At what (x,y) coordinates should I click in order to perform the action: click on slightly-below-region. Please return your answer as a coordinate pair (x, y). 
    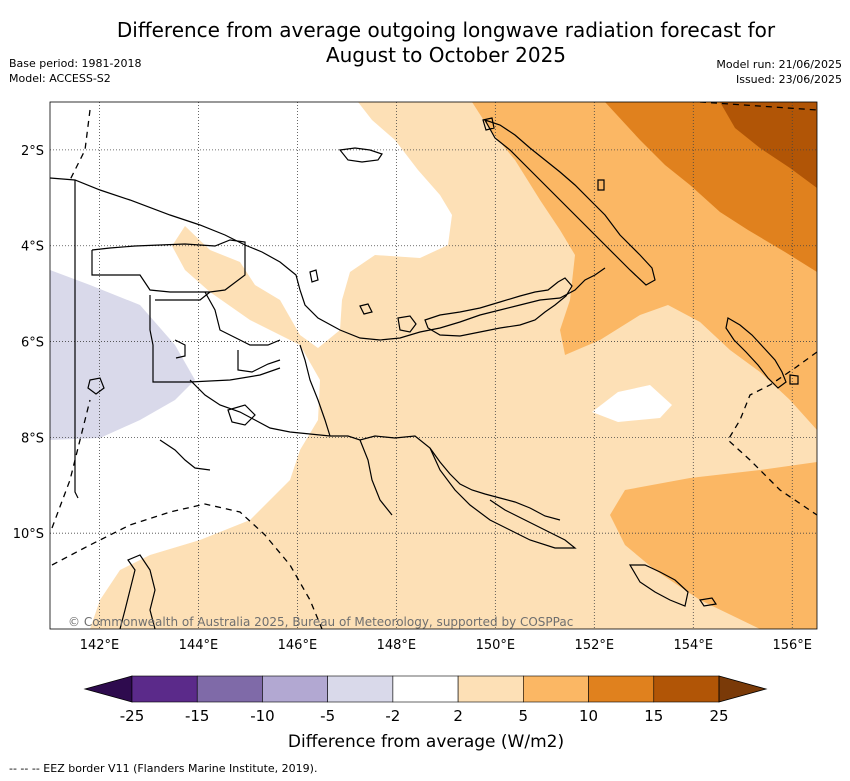
    Looking at the image, I should click on (122, 355).